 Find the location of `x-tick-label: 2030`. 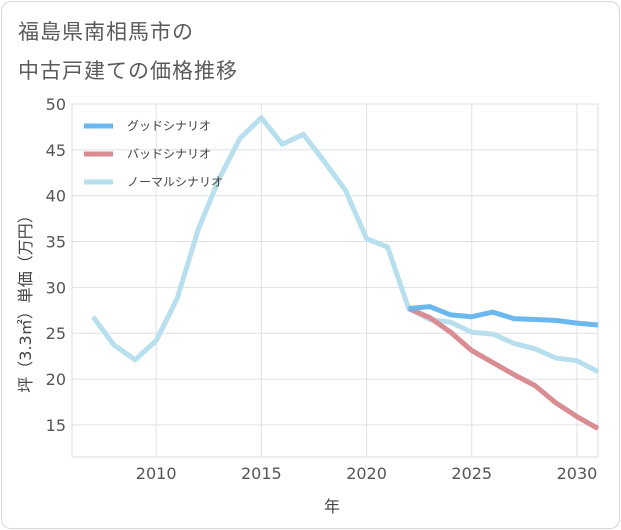

x-tick-label: 2030 is located at coordinates (577, 473).